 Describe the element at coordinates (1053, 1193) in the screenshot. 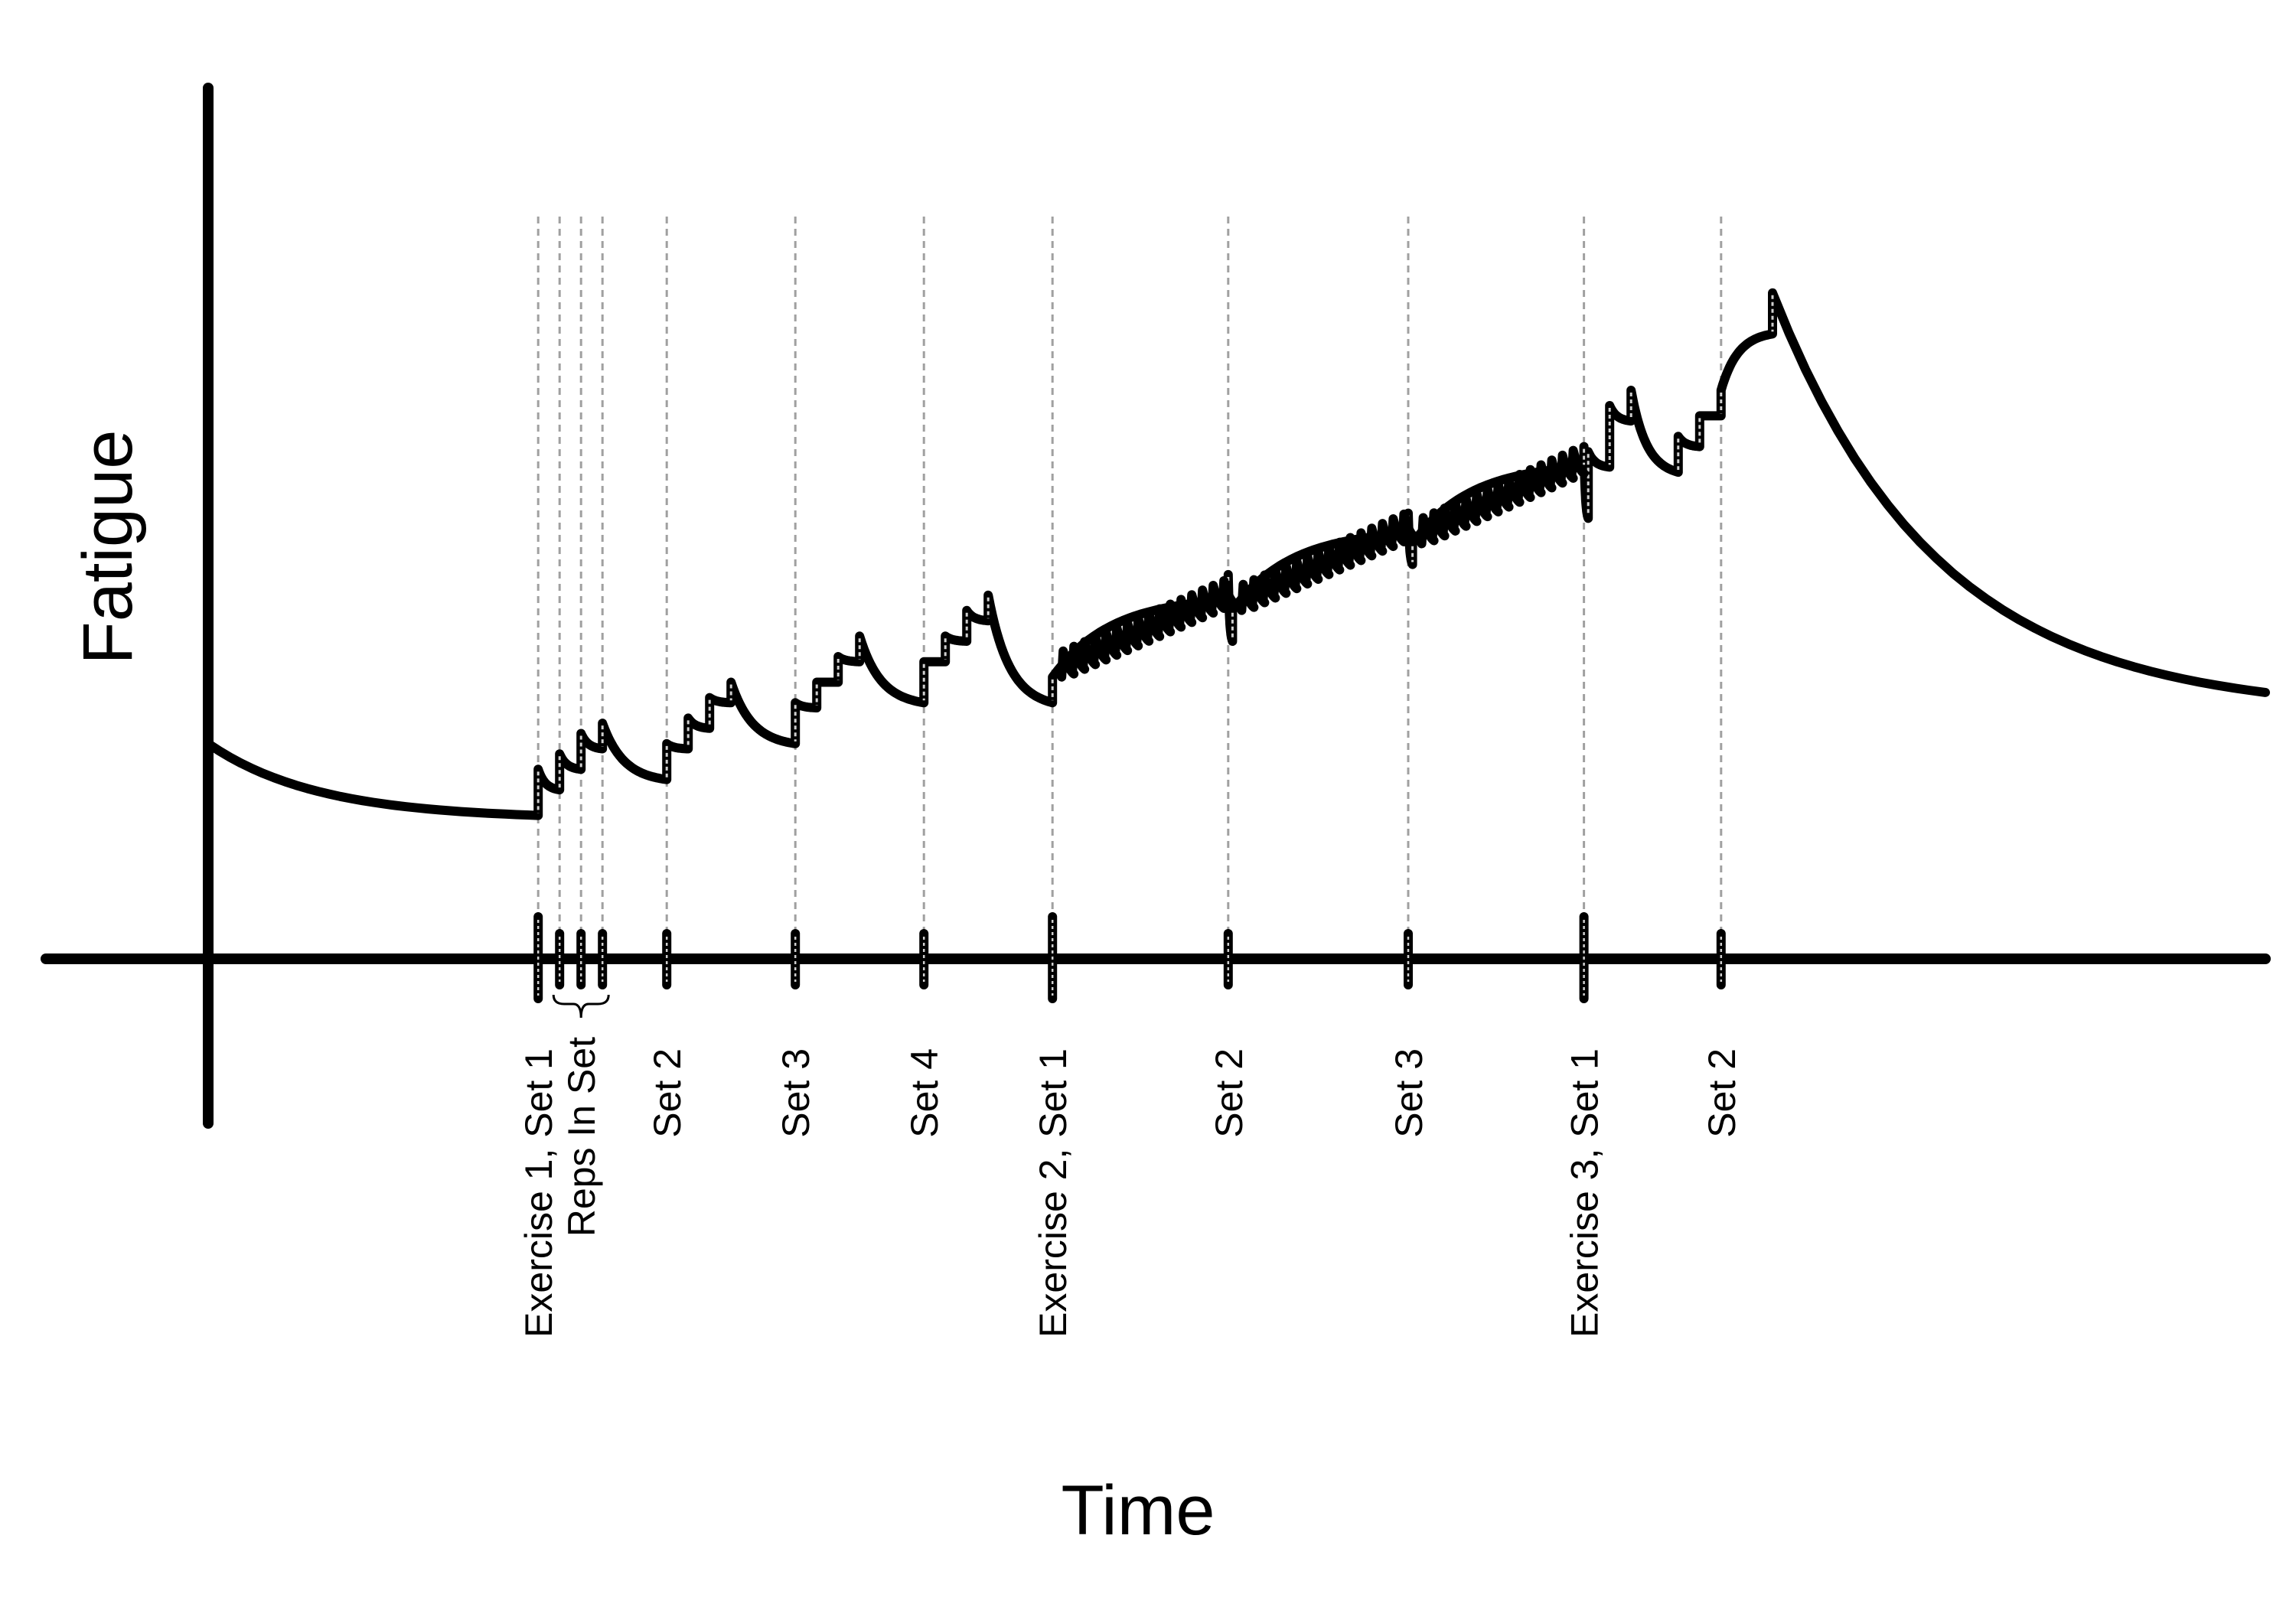

I see `marker-label: Exercise 2, Set 1` at that location.